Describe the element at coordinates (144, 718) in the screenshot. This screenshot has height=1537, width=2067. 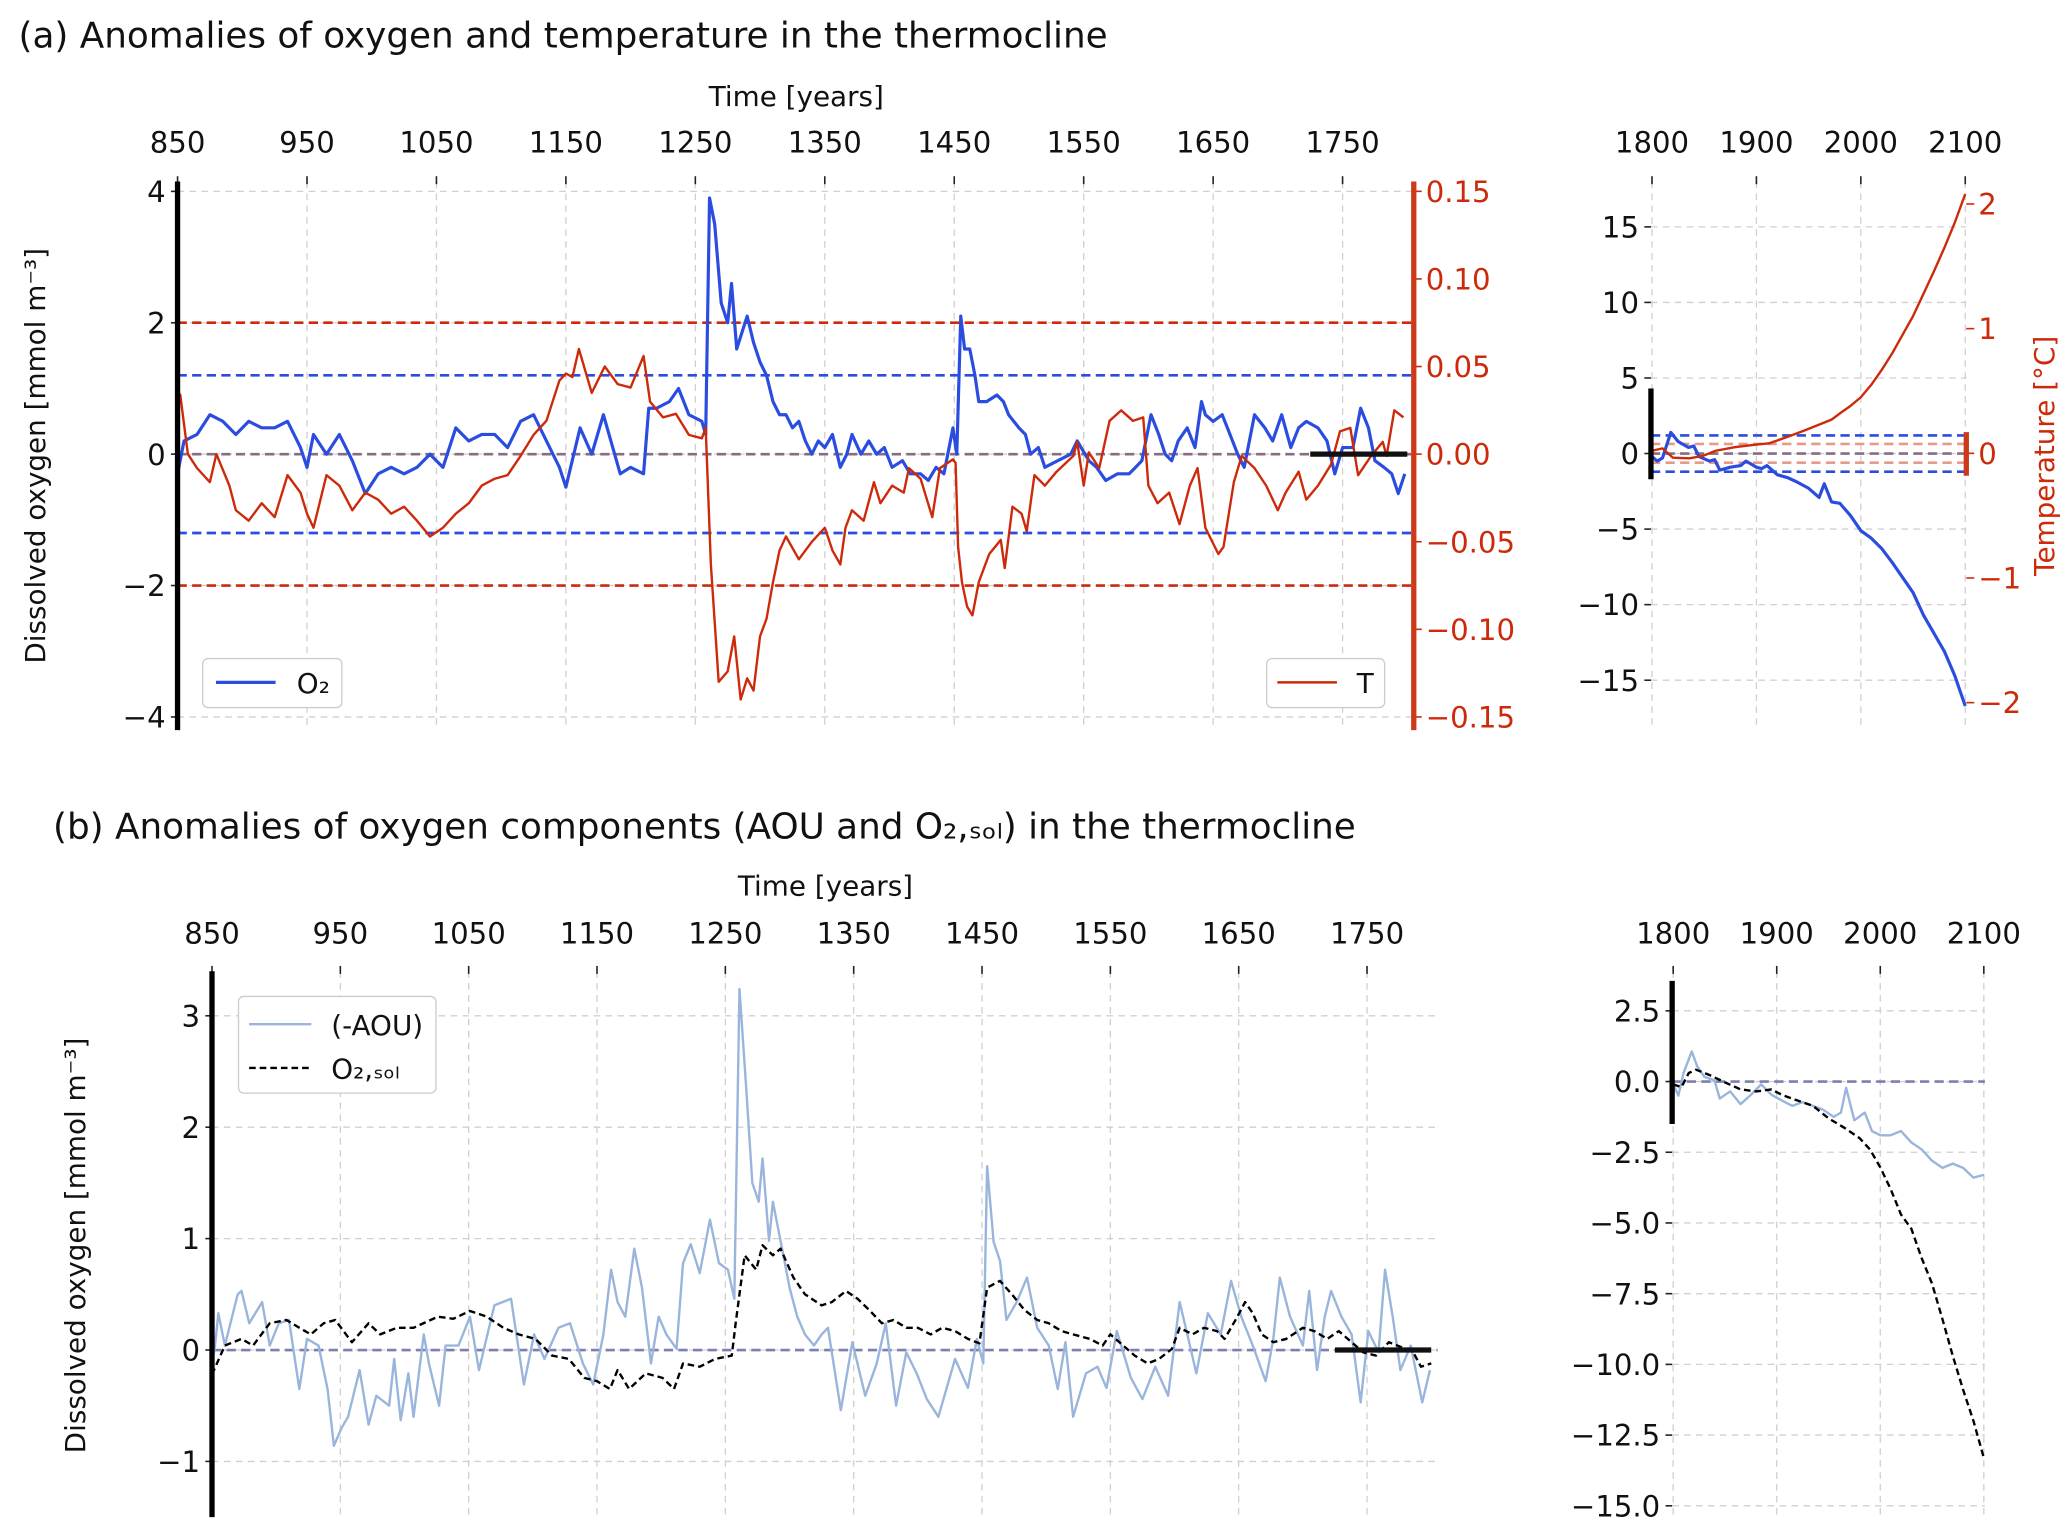
I see `y-tick-label: −4` at that location.